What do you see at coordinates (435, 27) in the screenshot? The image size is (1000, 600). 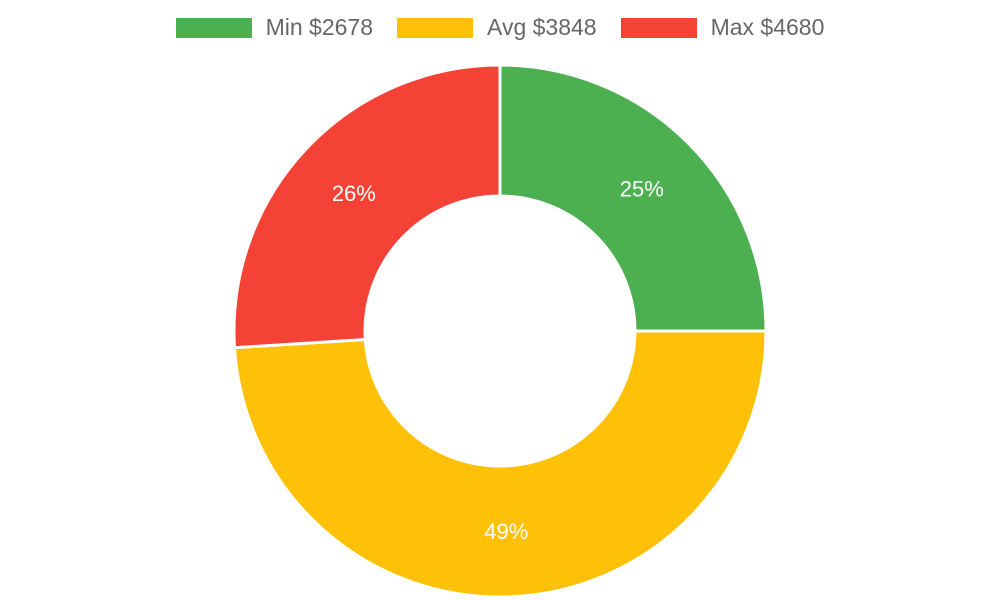 I see `legend-swatch-avg` at bounding box center [435, 27].